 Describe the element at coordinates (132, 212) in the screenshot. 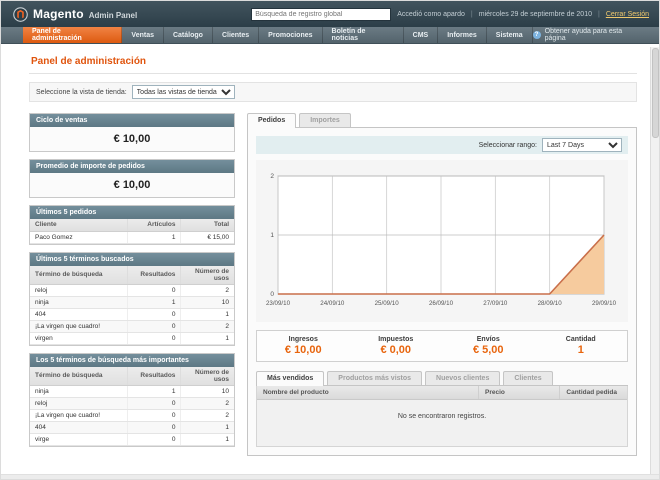

I see `card-header: Últimos 5 pedidos` at that location.